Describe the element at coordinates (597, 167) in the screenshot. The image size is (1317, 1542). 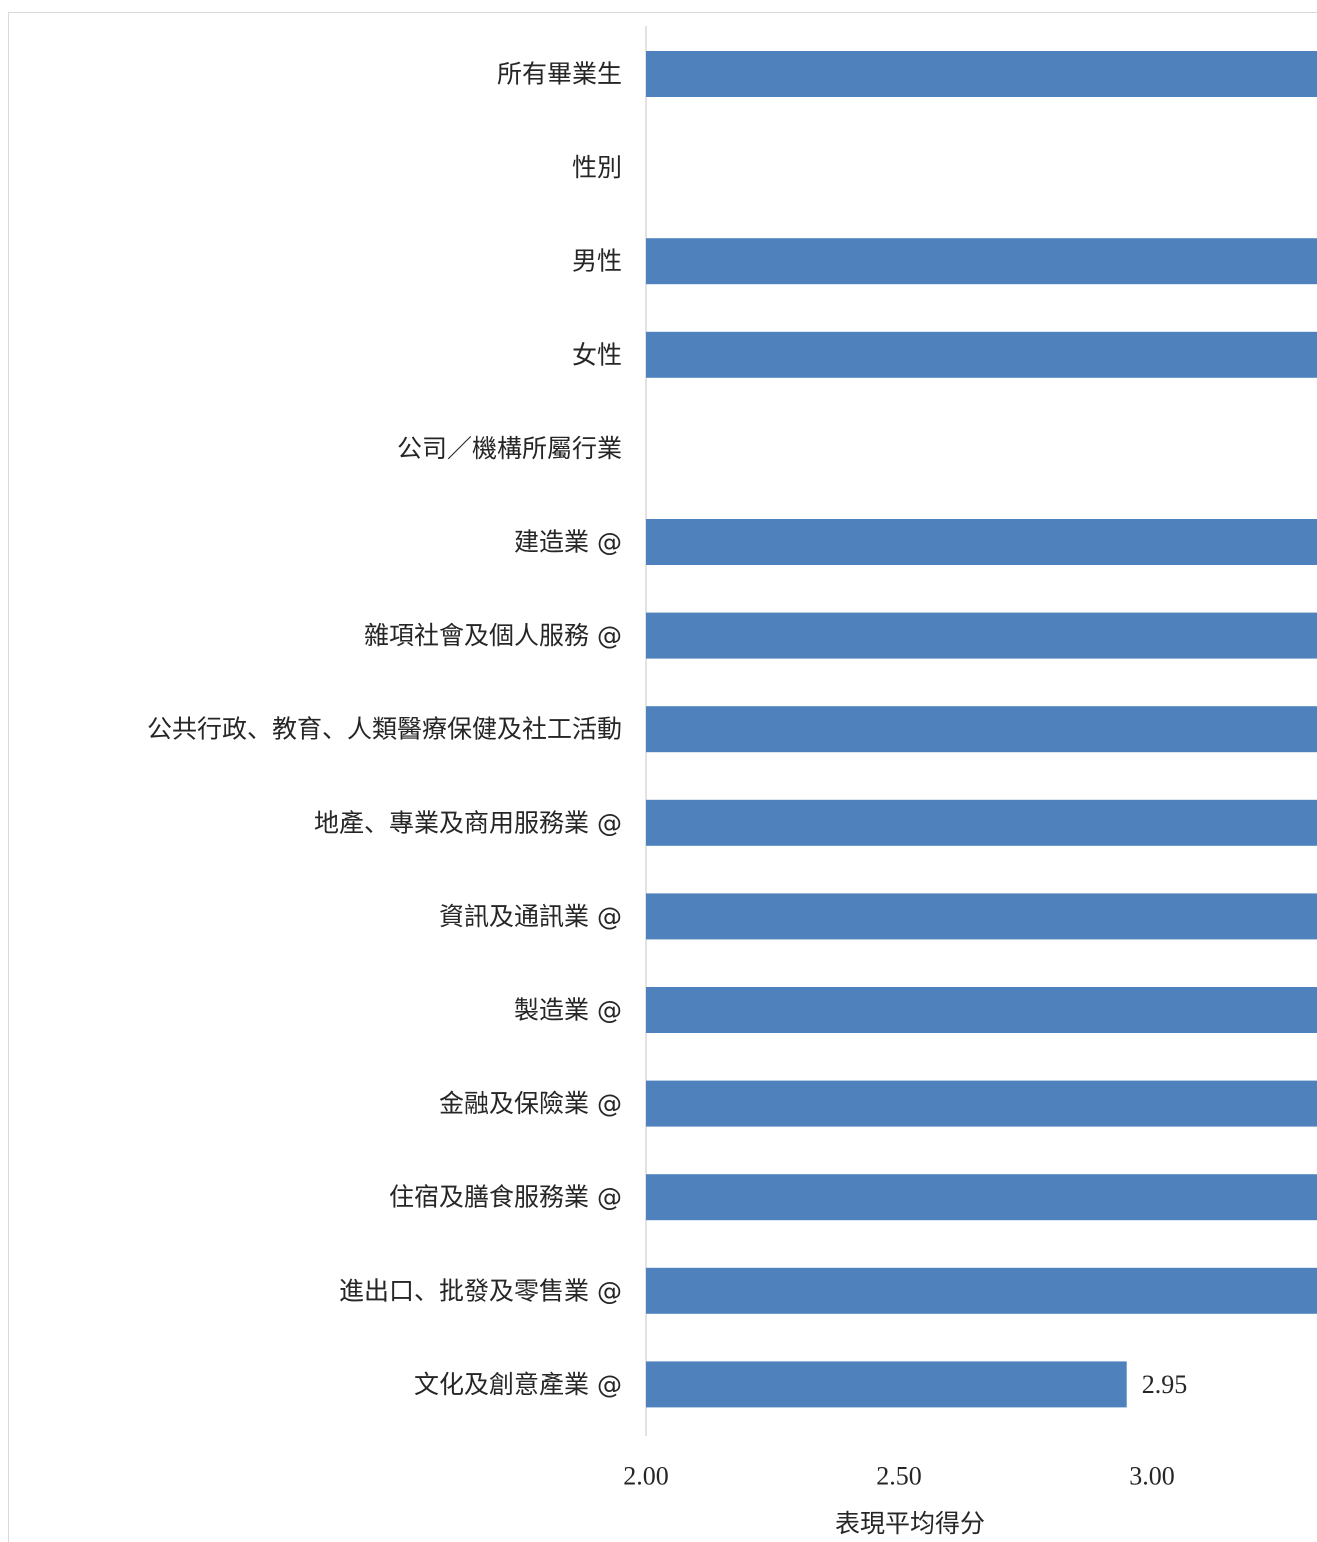
I see `category-label: 性別` at that location.